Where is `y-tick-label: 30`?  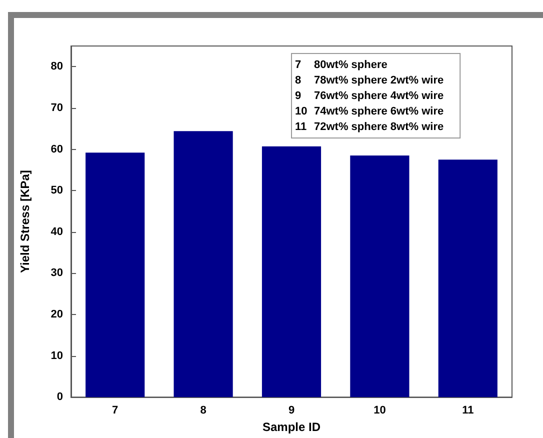
y-tick-label: 30 is located at coordinates (56, 273).